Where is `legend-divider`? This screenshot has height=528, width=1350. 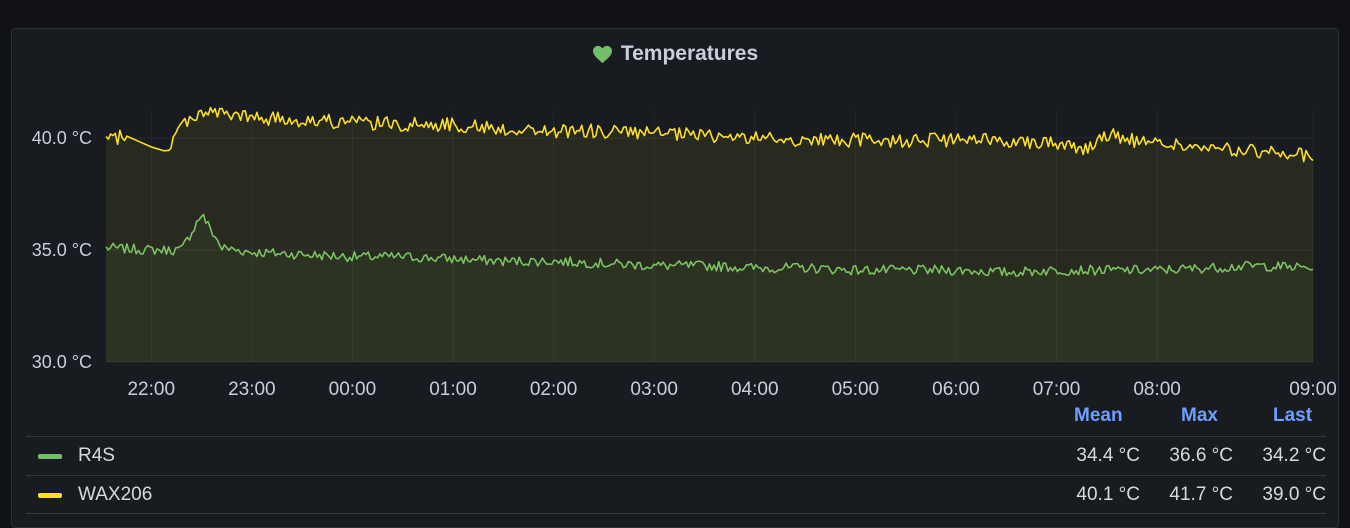 legend-divider is located at coordinates (676, 513).